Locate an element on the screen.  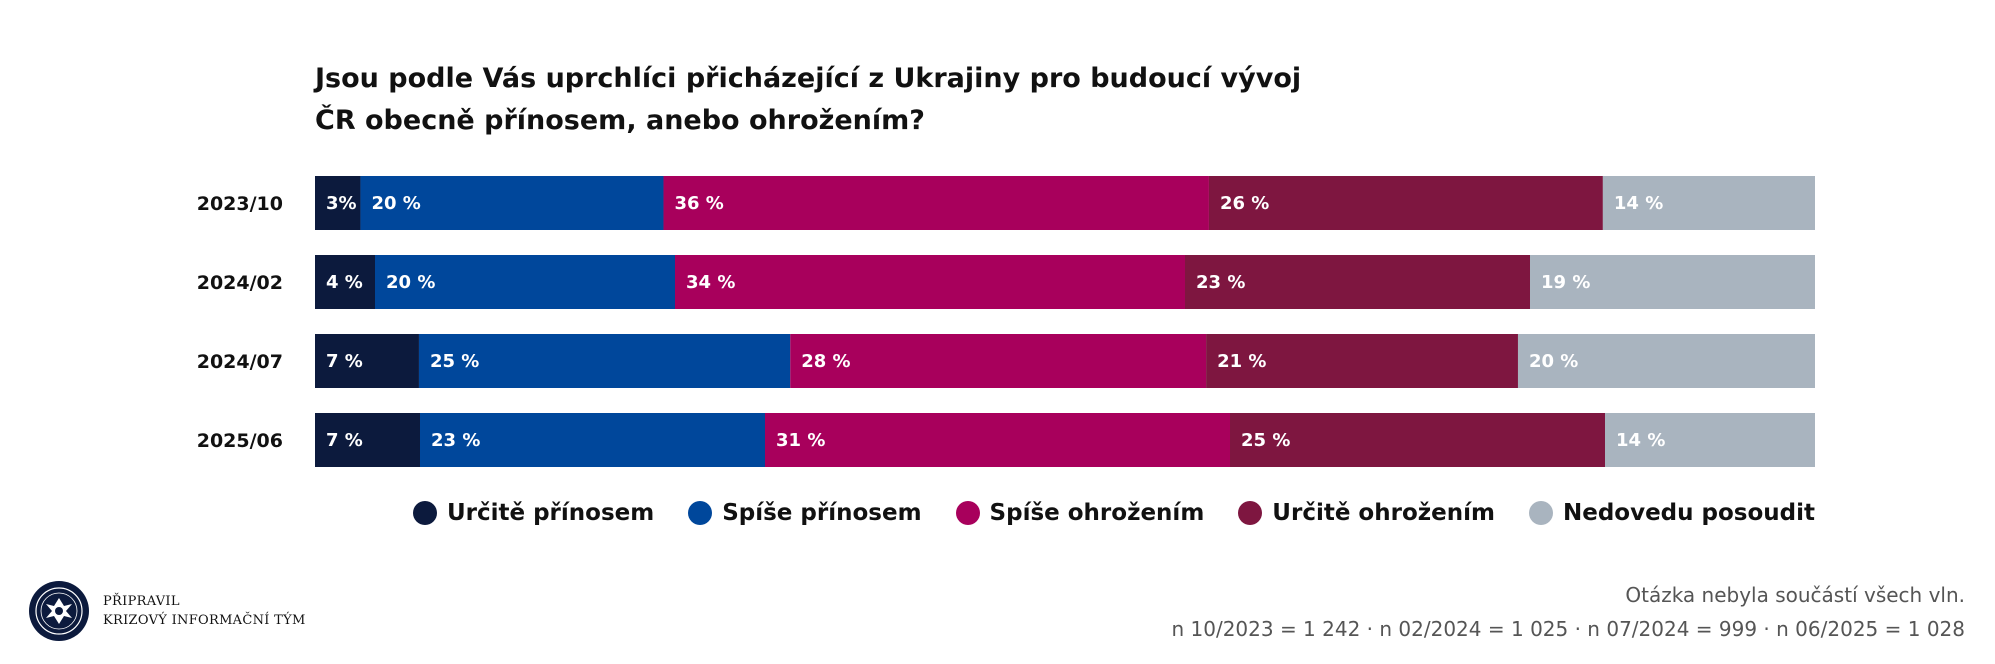
data-label: 19 % is located at coordinates (1565, 282).